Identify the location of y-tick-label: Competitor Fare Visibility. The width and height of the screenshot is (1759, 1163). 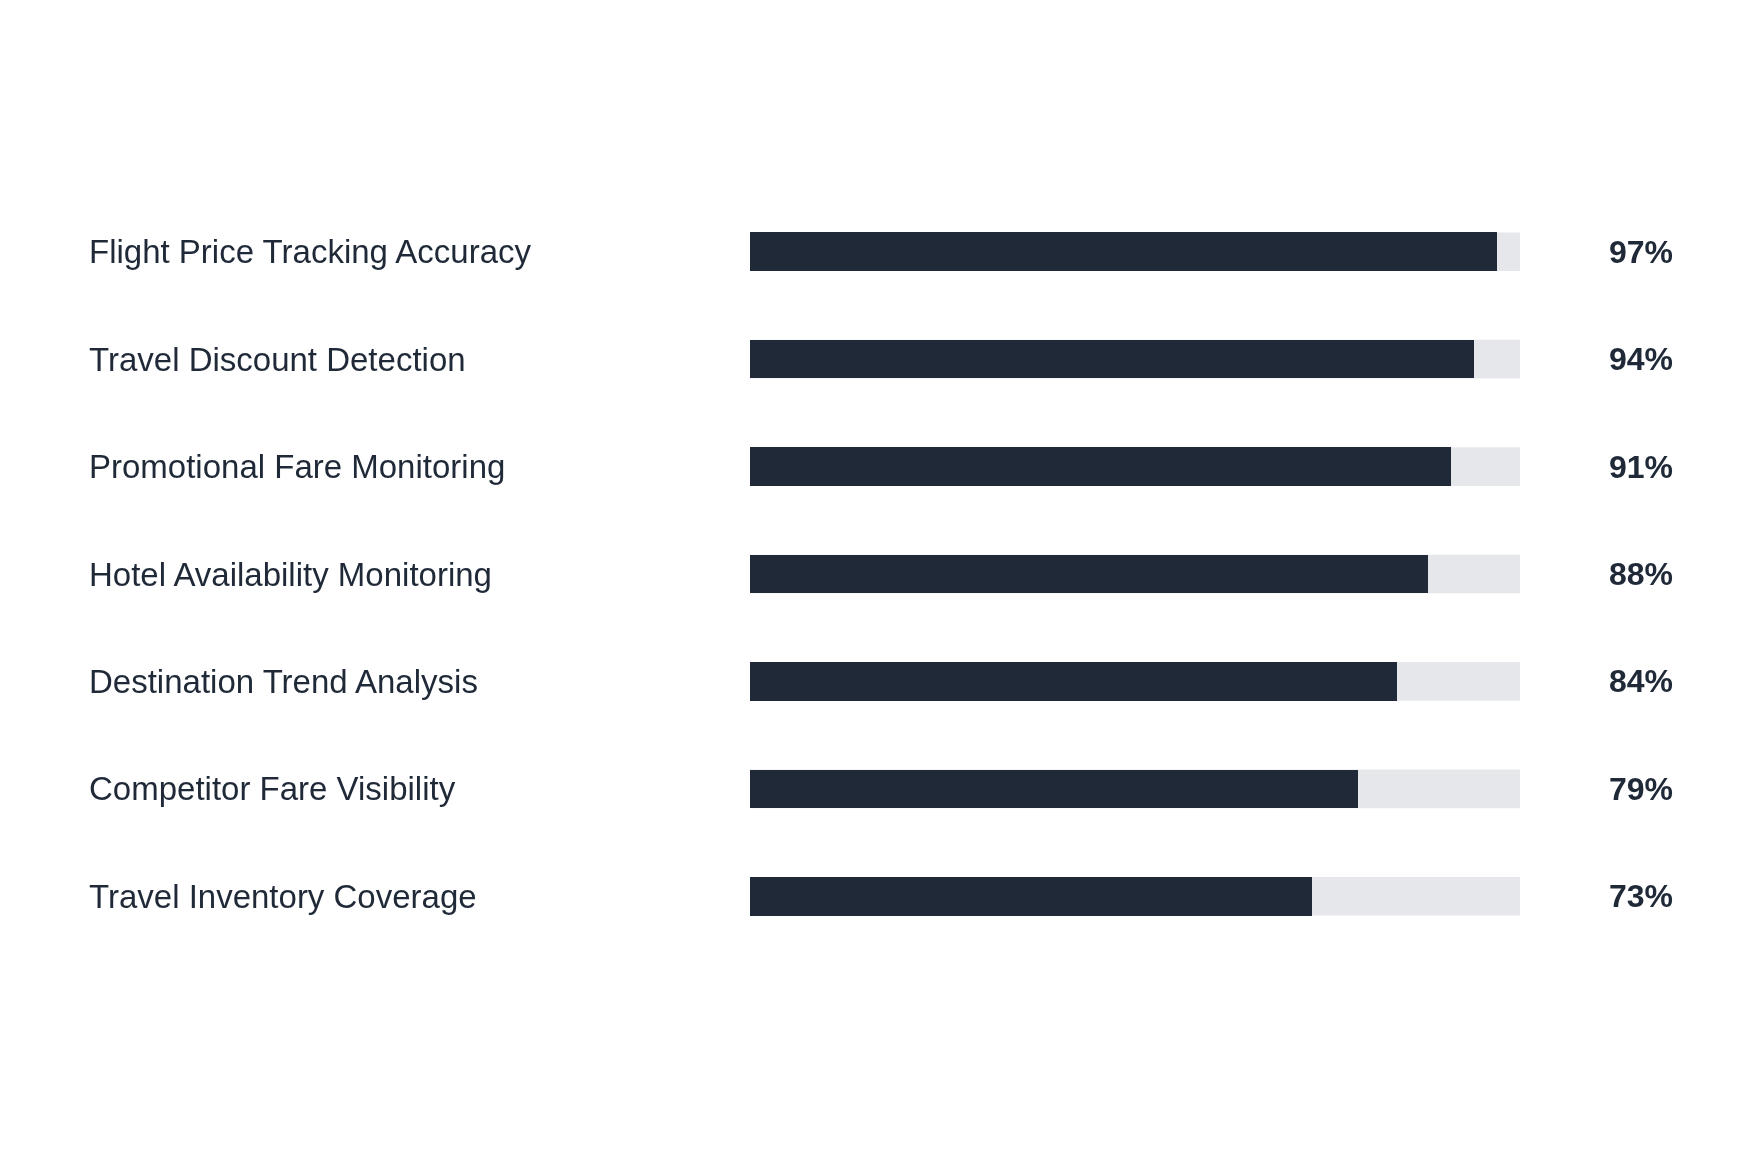
(272, 788).